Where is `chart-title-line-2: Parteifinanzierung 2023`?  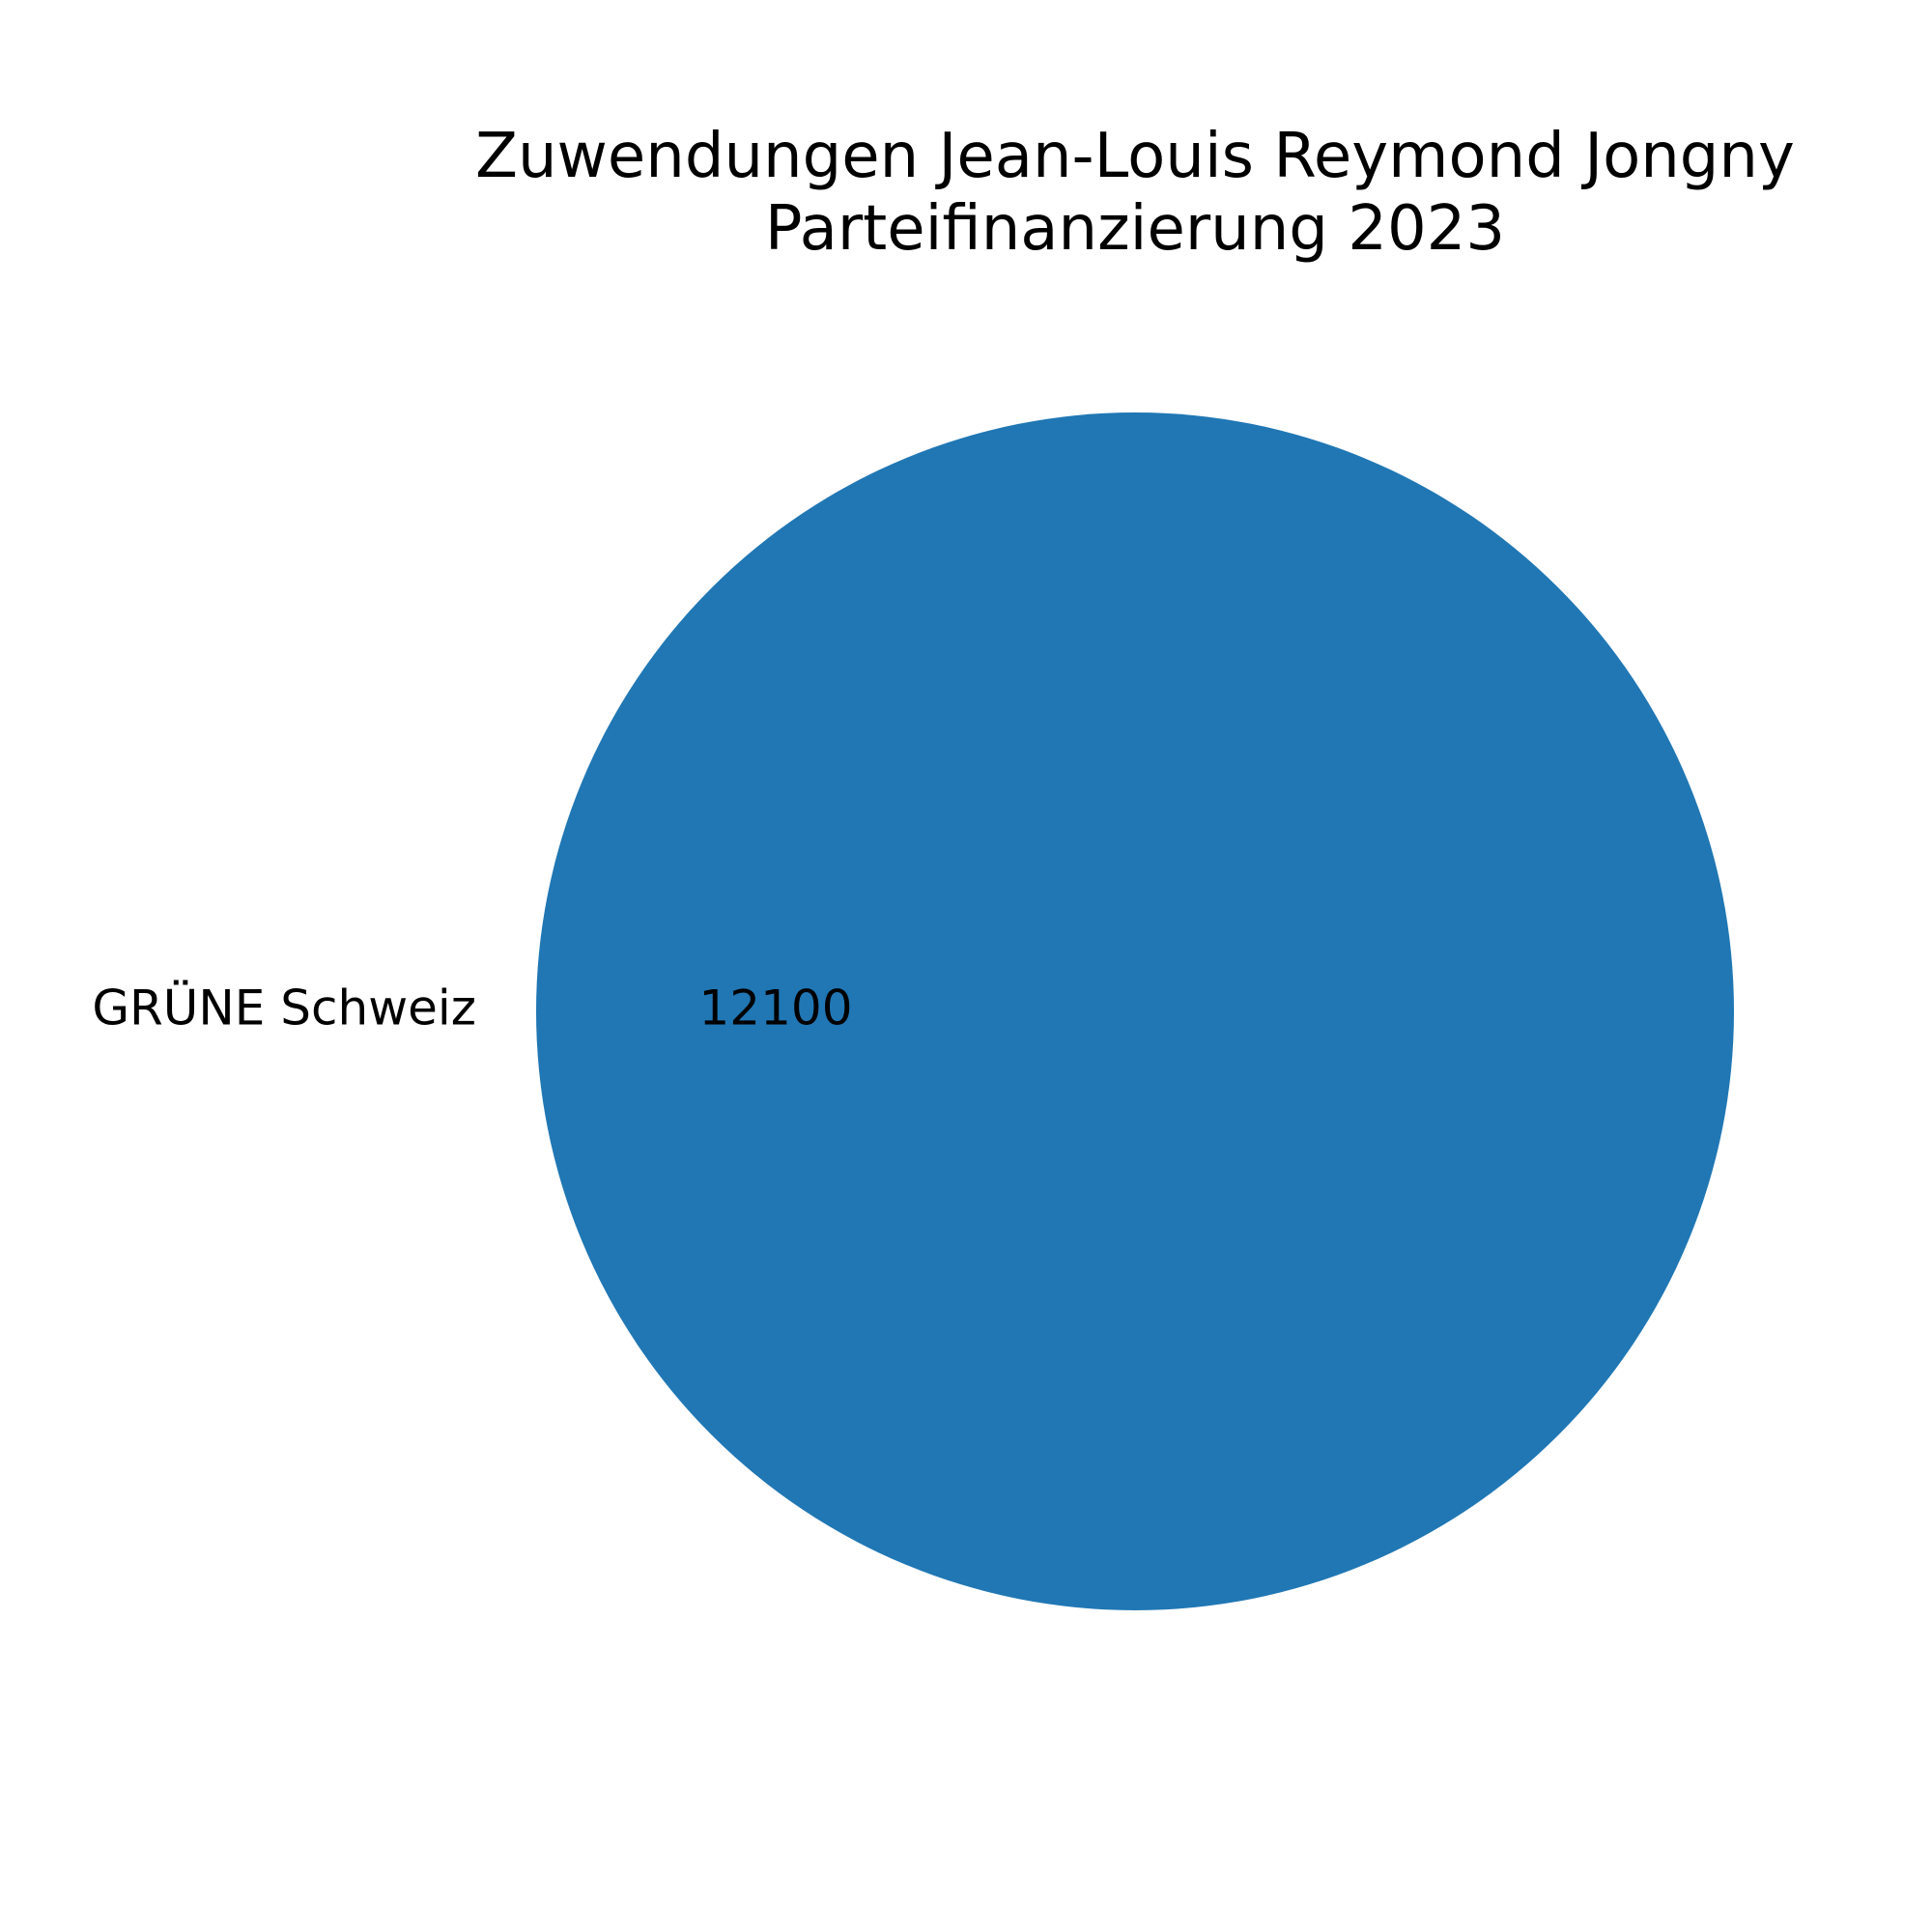 chart-title-line-2: Parteifinanzierung 2023 is located at coordinates (1135, 229).